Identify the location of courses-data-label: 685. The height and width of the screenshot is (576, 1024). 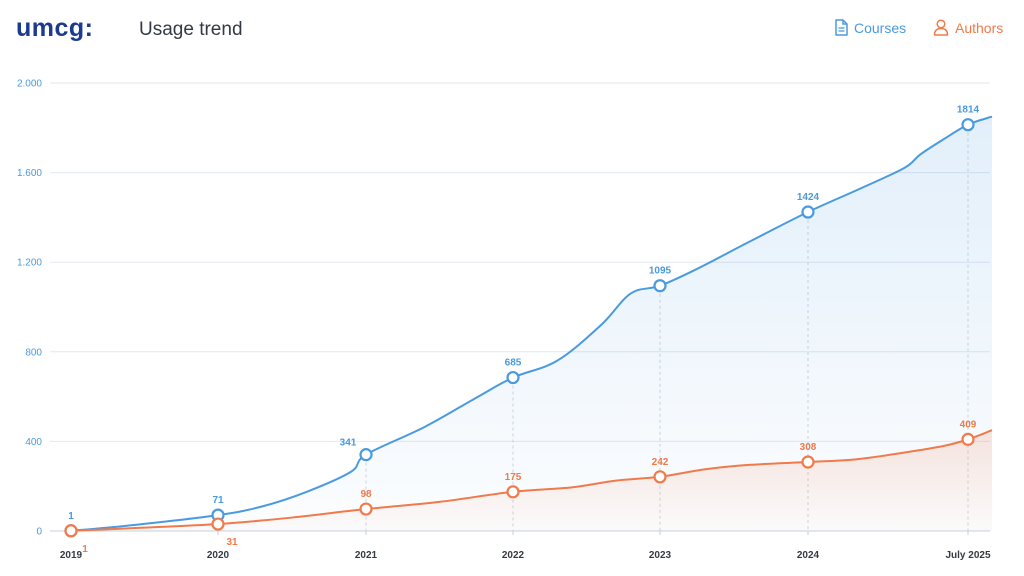
(513, 363).